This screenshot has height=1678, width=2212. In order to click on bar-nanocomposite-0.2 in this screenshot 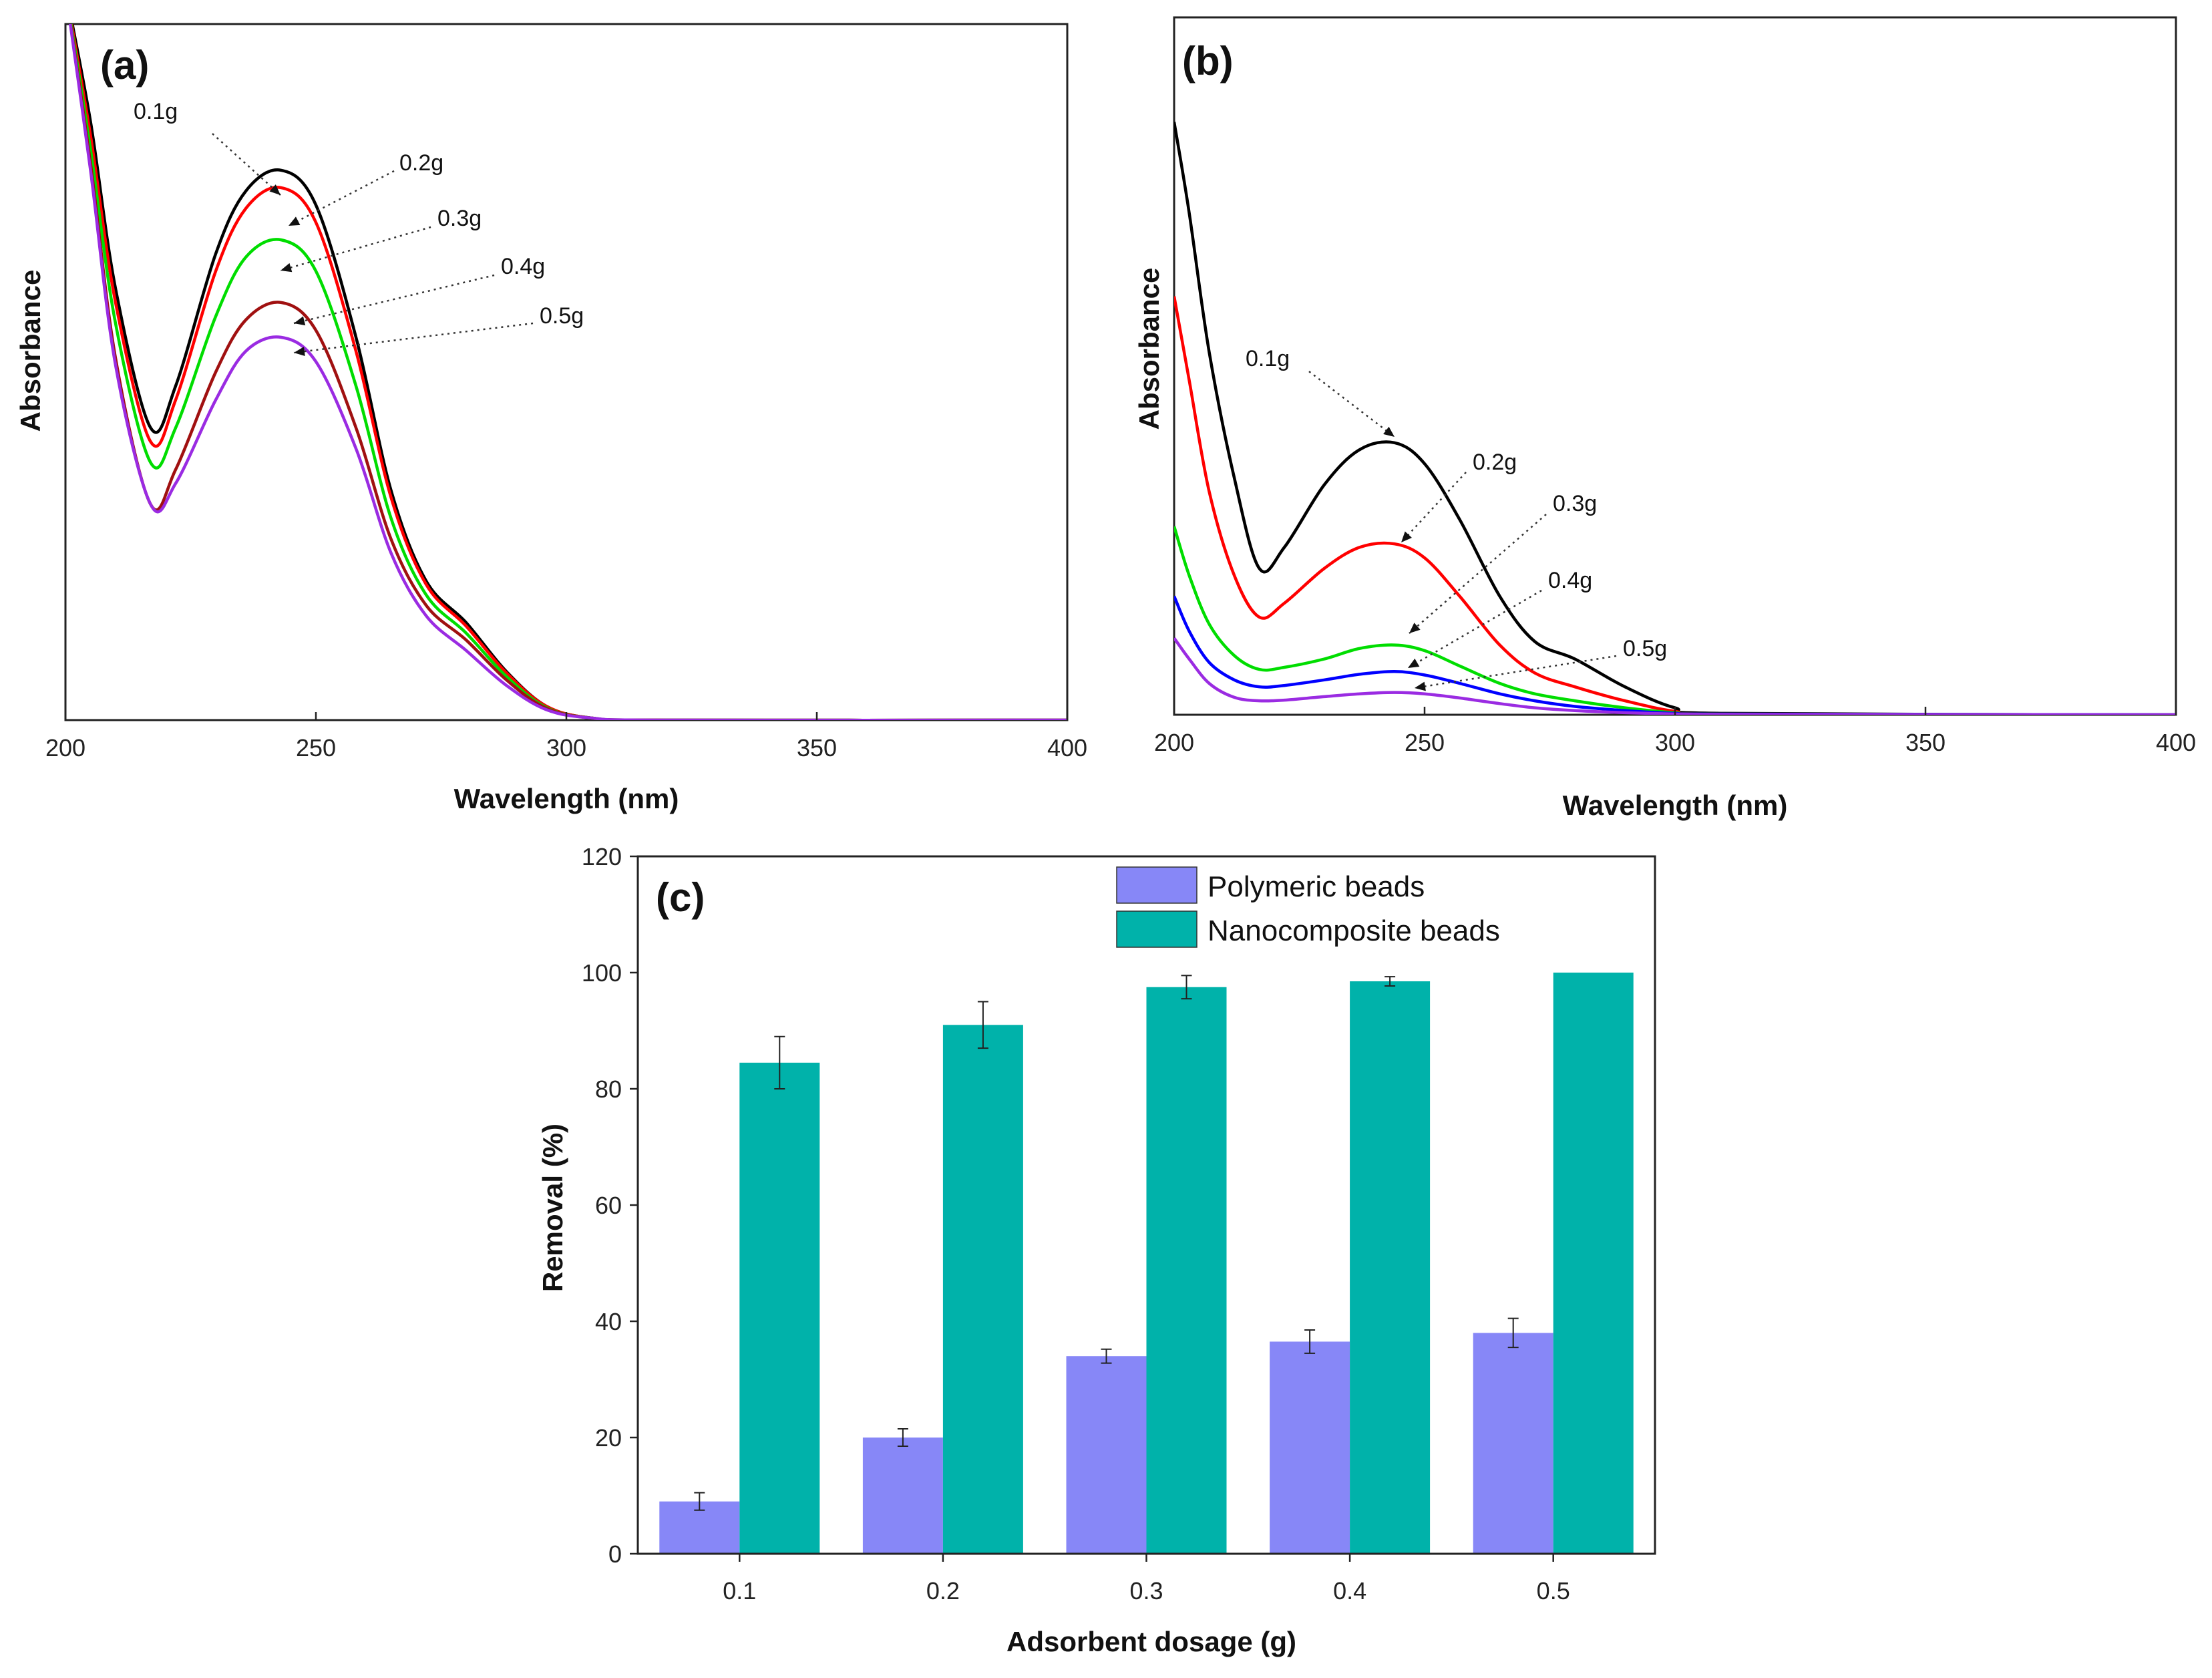, I will do `click(982, 1289)`.